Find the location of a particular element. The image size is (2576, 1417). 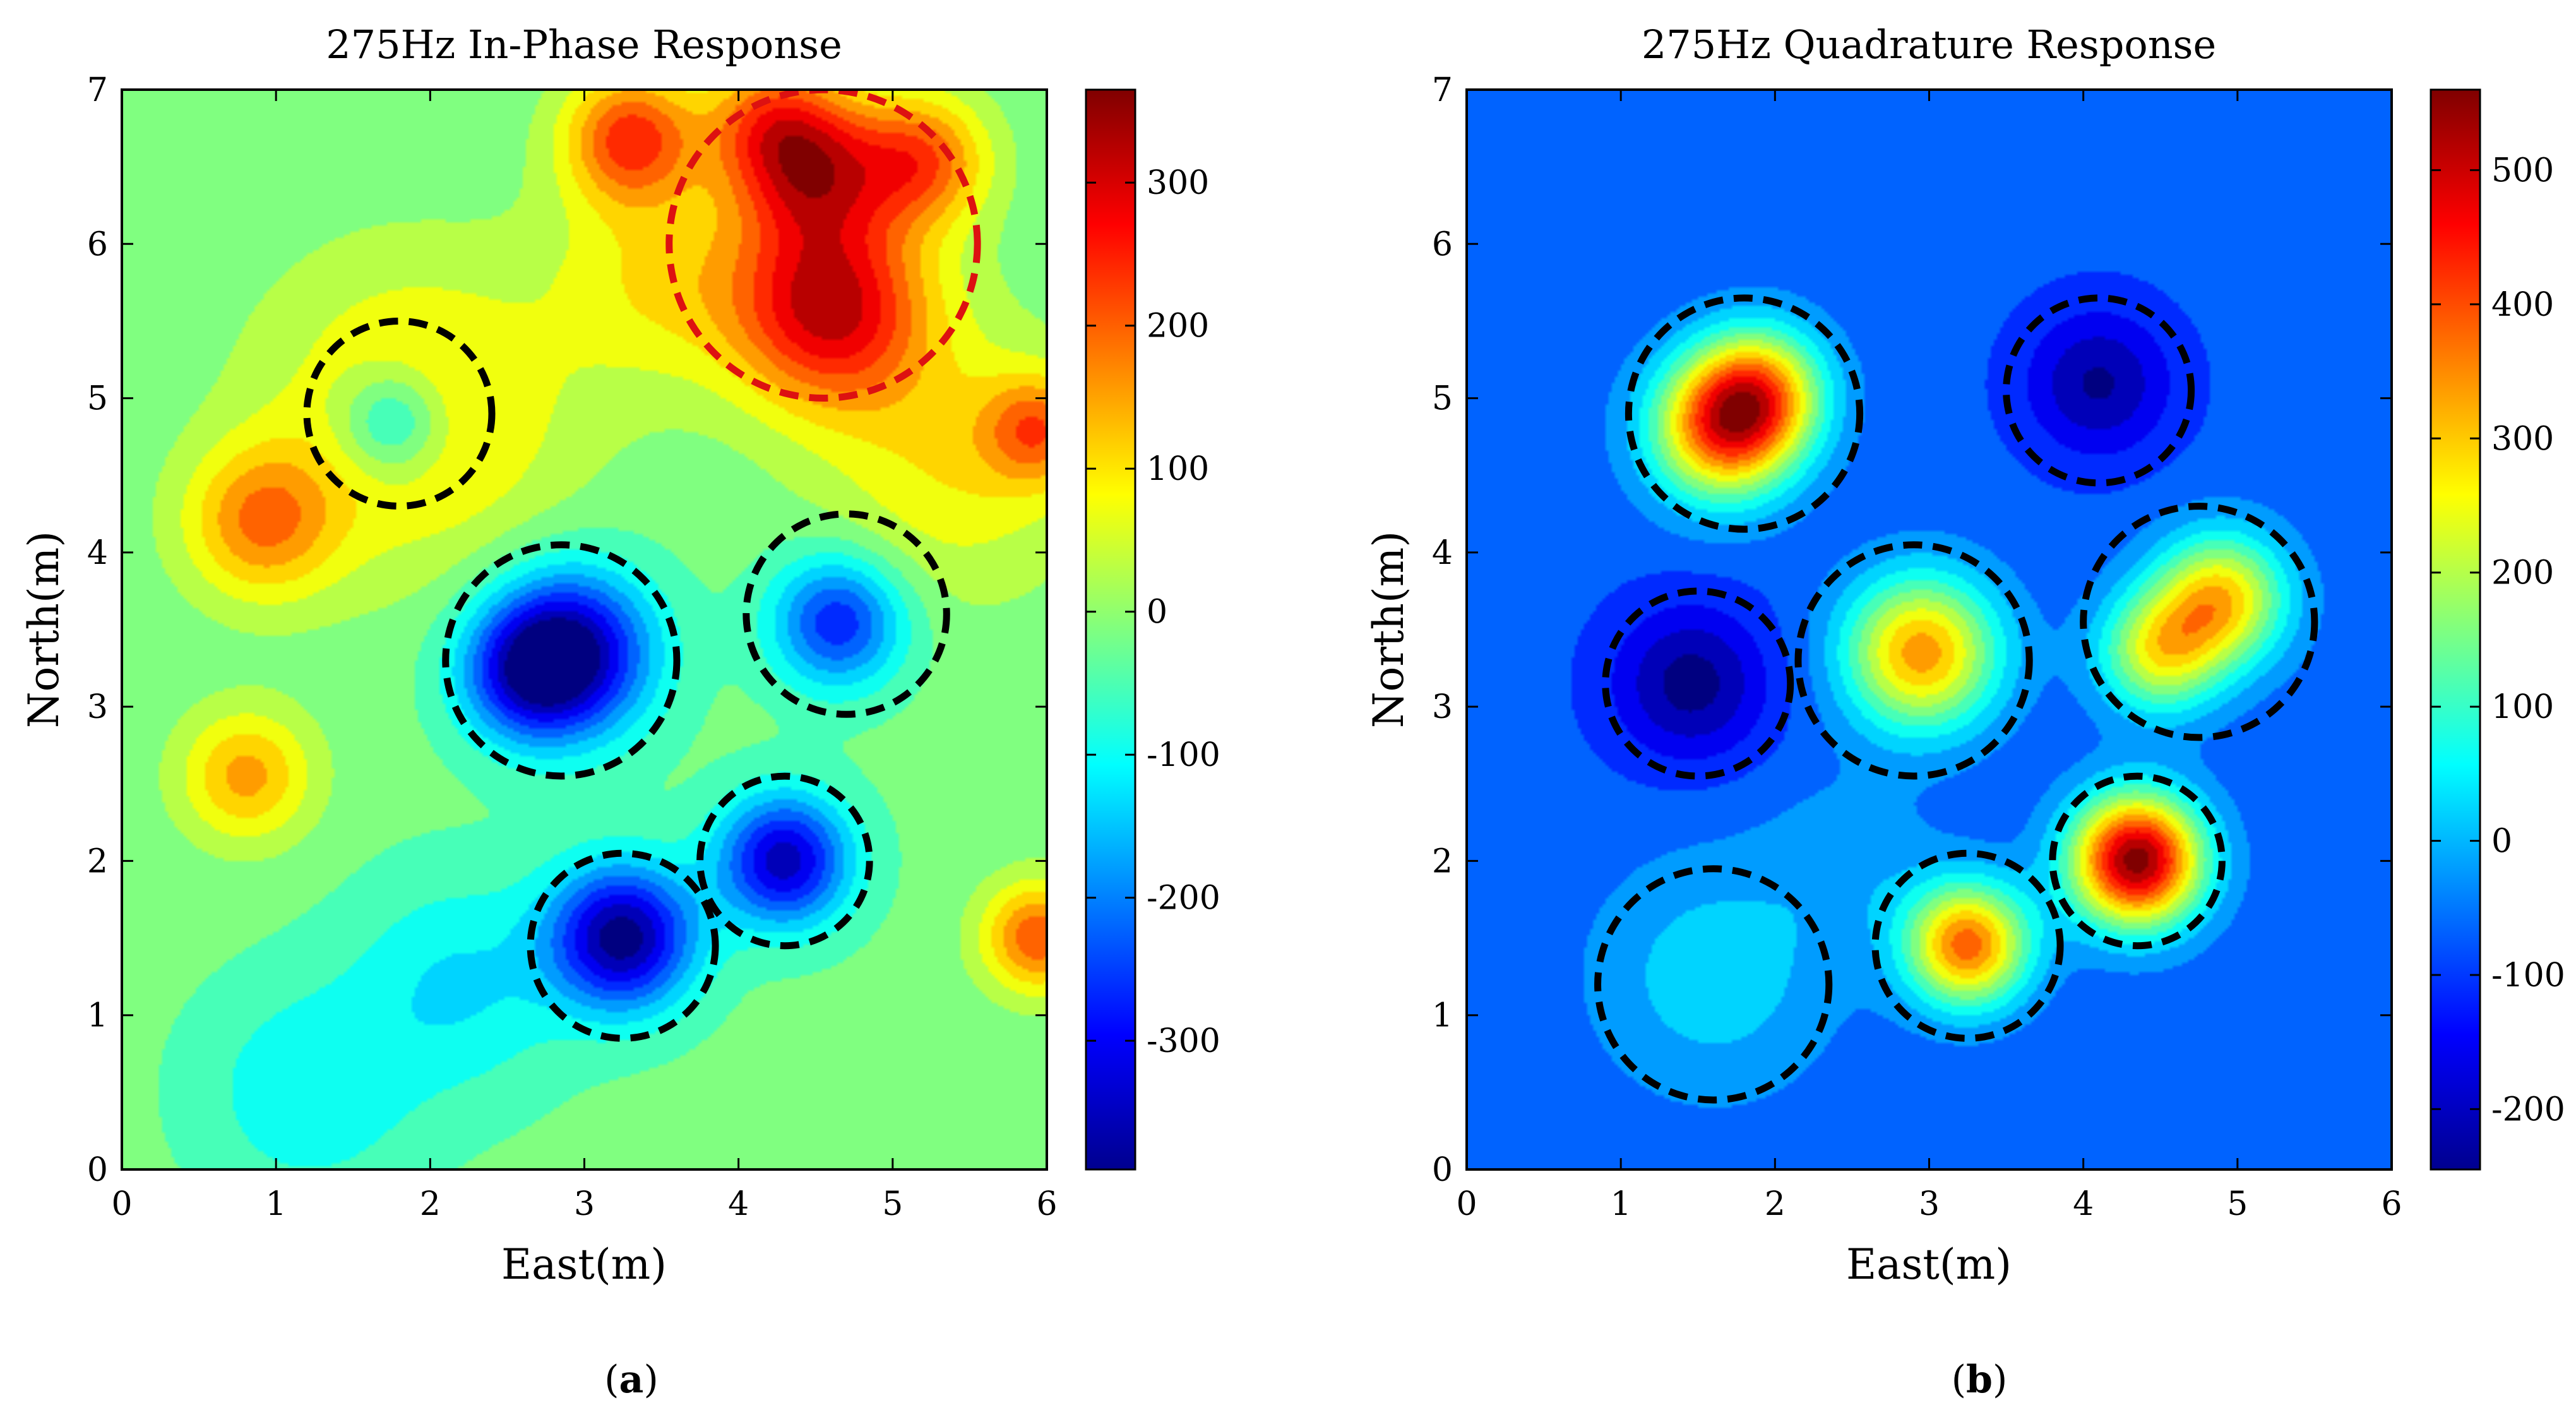

panel-a-ylabel: North(m) is located at coordinates (44, 629).